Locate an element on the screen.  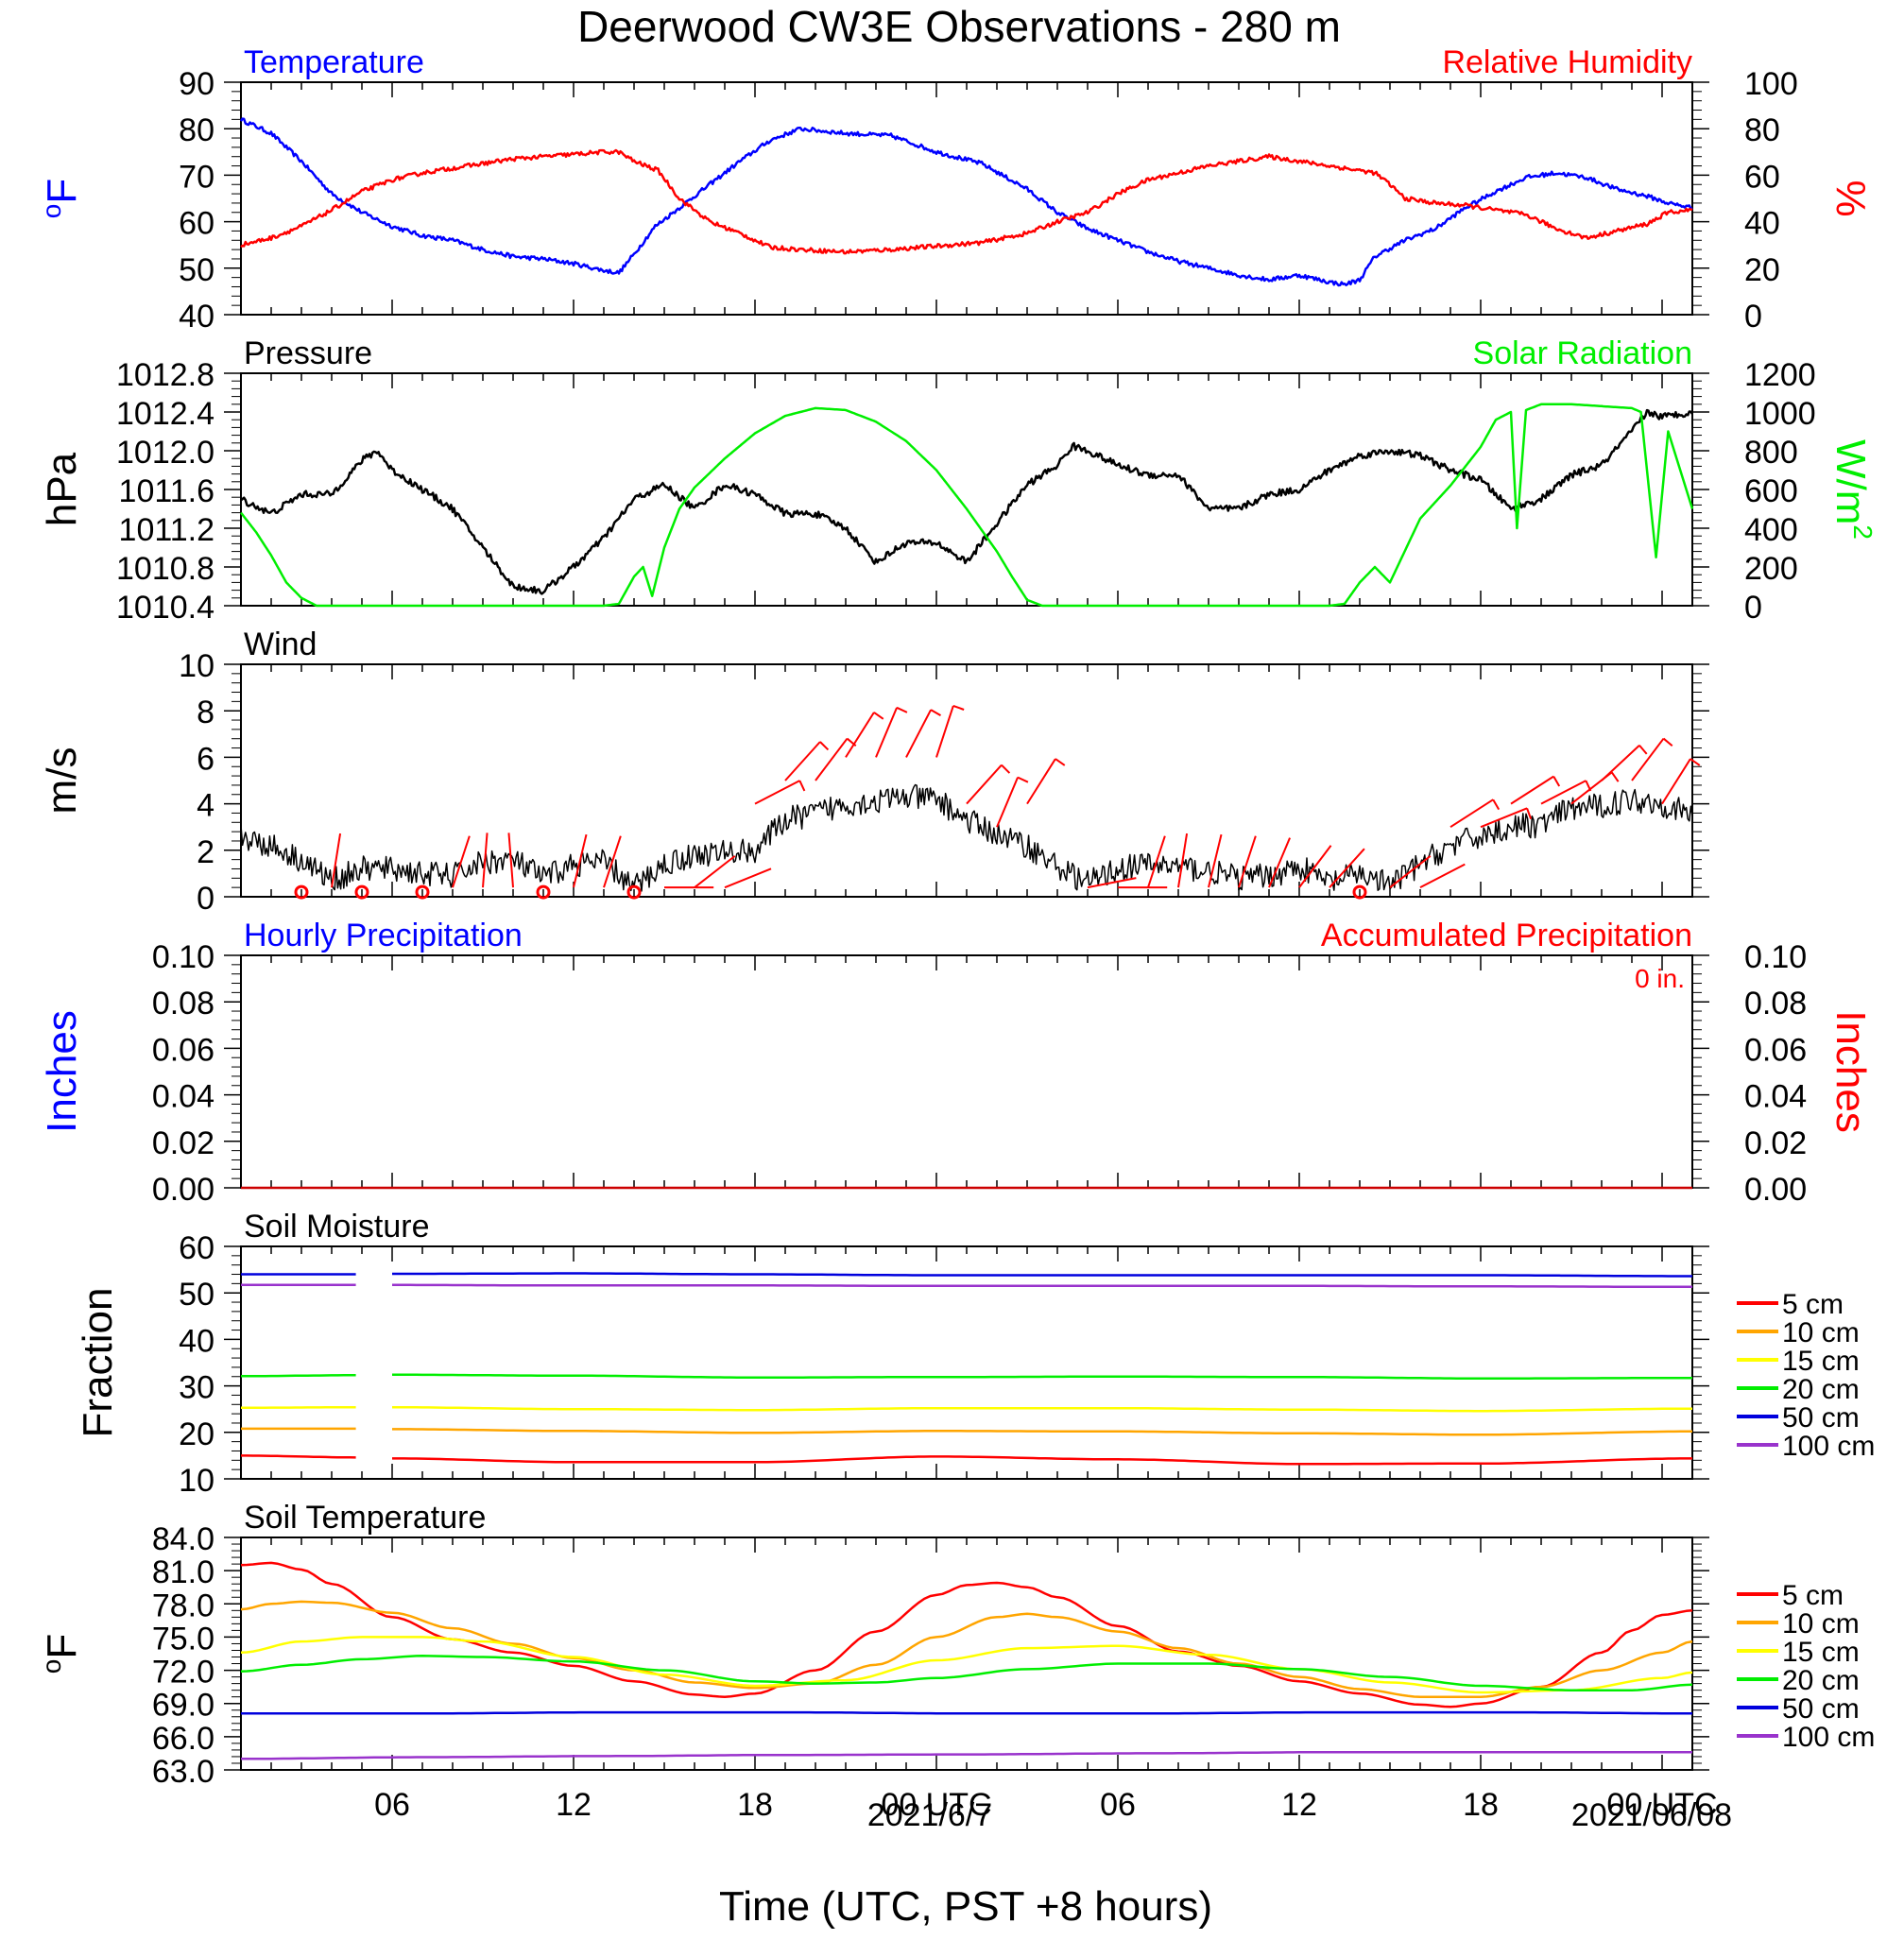
y-tick-label-right: 0.06 is located at coordinates (1775, 1050).